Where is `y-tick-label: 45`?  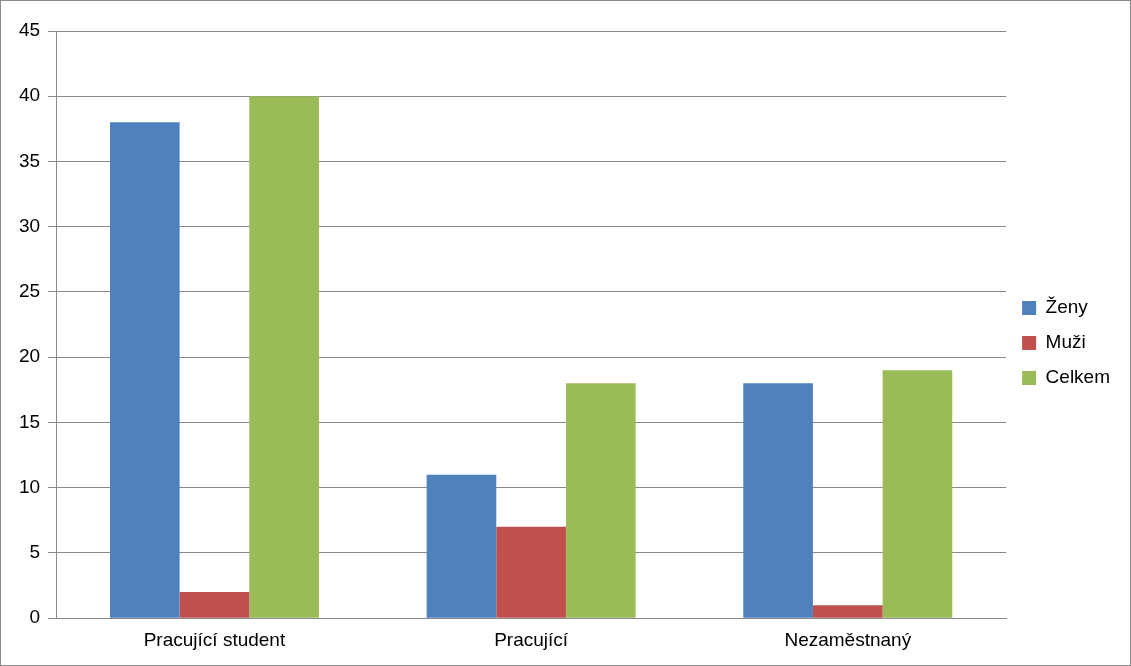 y-tick-label: 45 is located at coordinates (29, 30).